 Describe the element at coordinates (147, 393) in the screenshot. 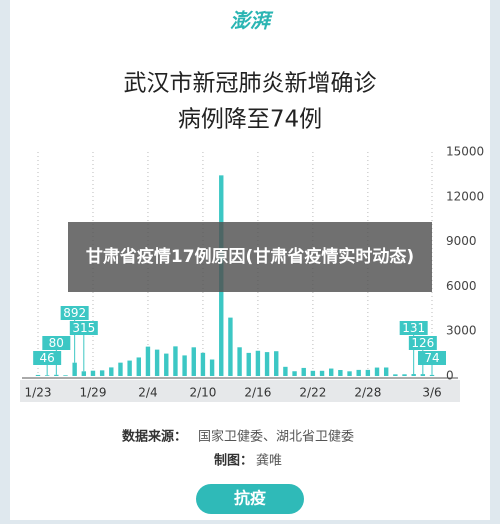

I see `x-tick-label: 2/4` at that location.